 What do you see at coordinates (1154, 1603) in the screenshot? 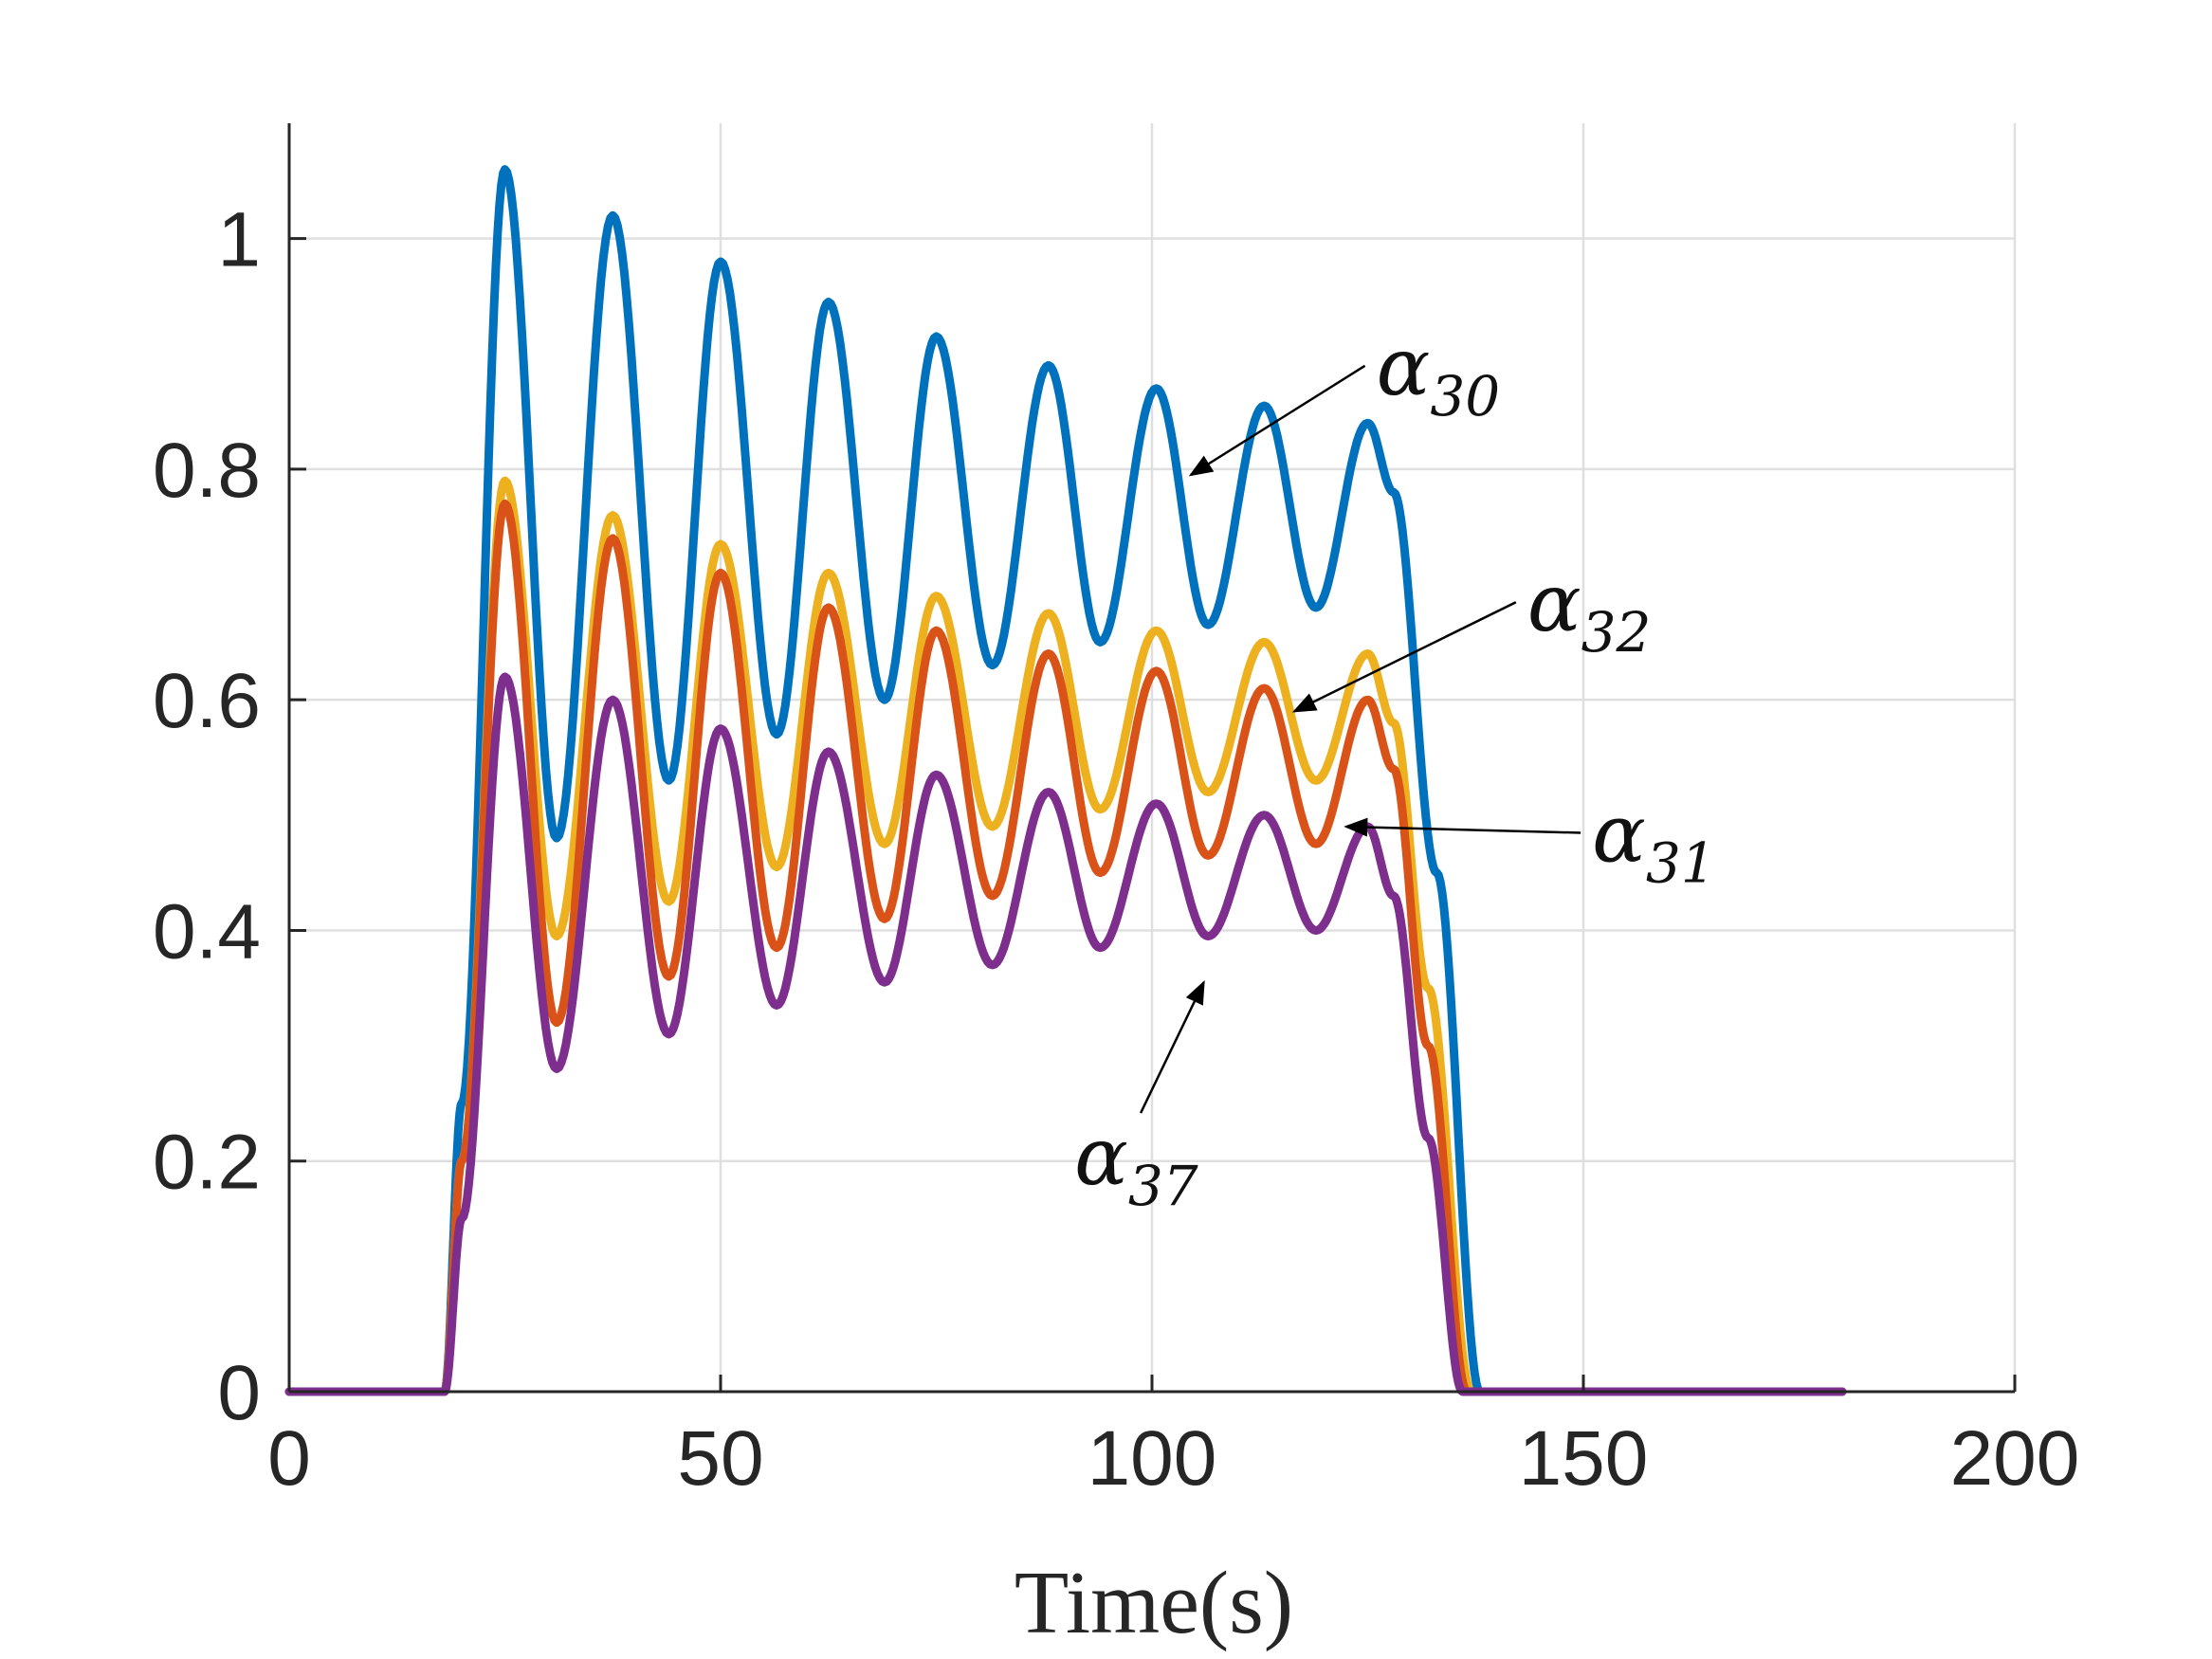
I see `x-axis-title: Time(s)` at bounding box center [1154, 1603].